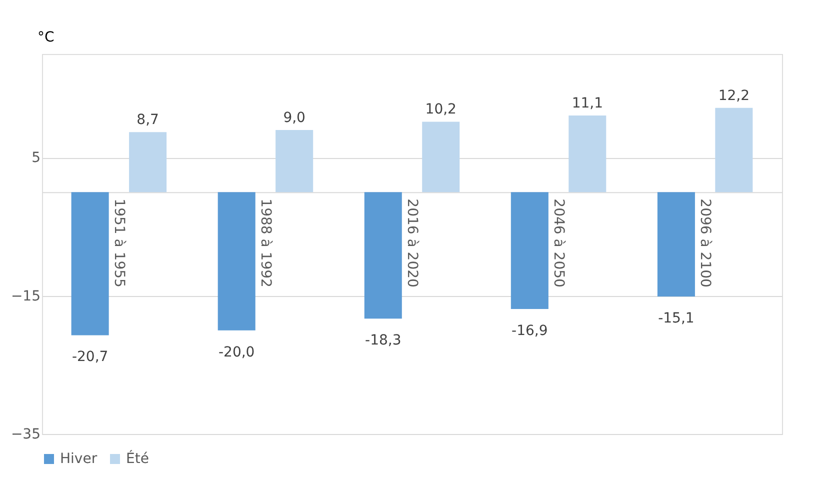  I want to click on x-tick-label: 2016 à 2020, so click(412, 243).